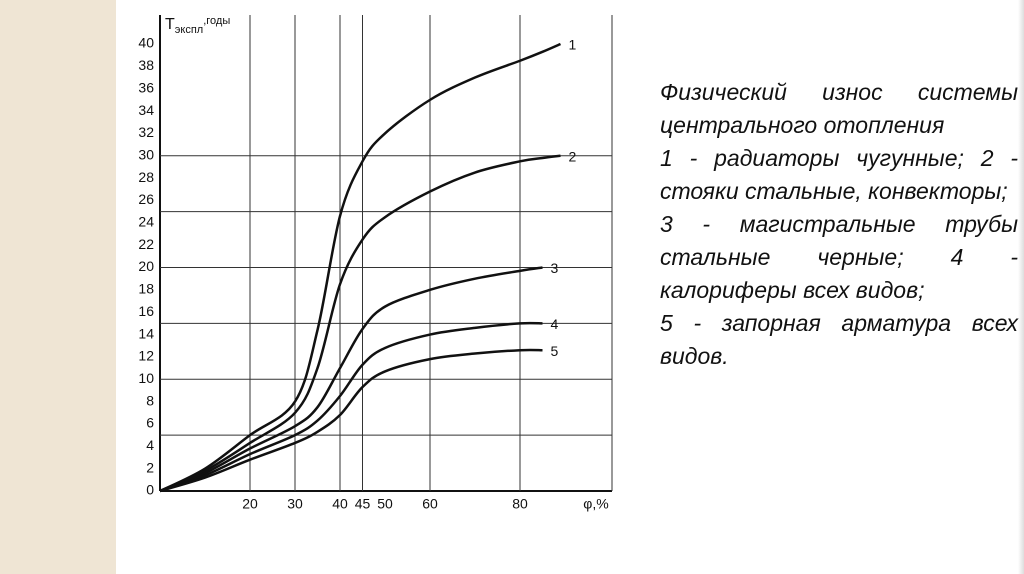  What do you see at coordinates (146, 244) in the screenshot?
I see `y-tick-label: 22` at bounding box center [146, 244].